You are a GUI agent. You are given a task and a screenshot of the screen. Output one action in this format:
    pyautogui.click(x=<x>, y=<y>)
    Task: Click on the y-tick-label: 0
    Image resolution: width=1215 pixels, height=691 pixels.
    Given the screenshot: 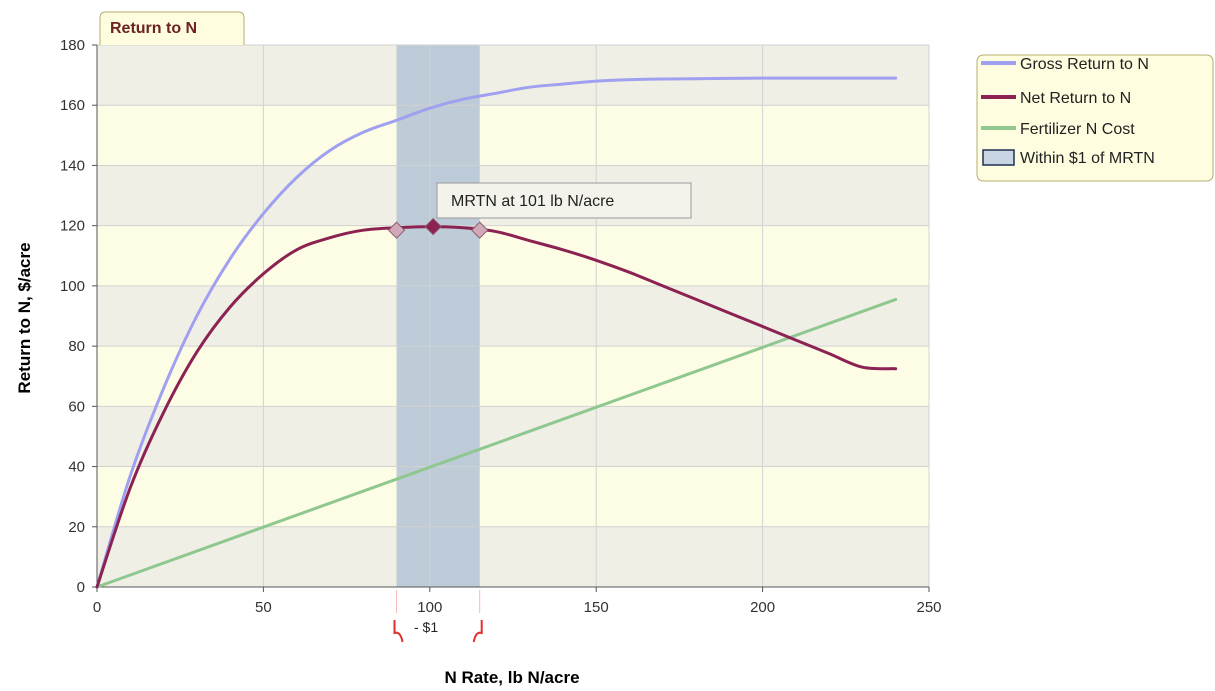 What is the action you would take?
    pyautogui.click(x=81, y=587)
    